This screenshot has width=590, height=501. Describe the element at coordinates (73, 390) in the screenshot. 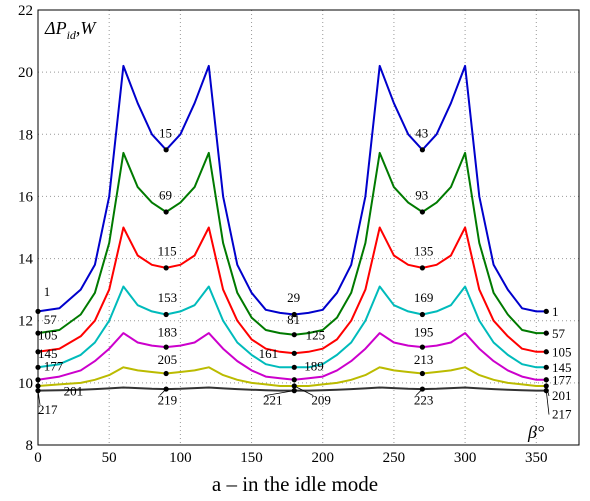

I see `point-label: 201` at that location.